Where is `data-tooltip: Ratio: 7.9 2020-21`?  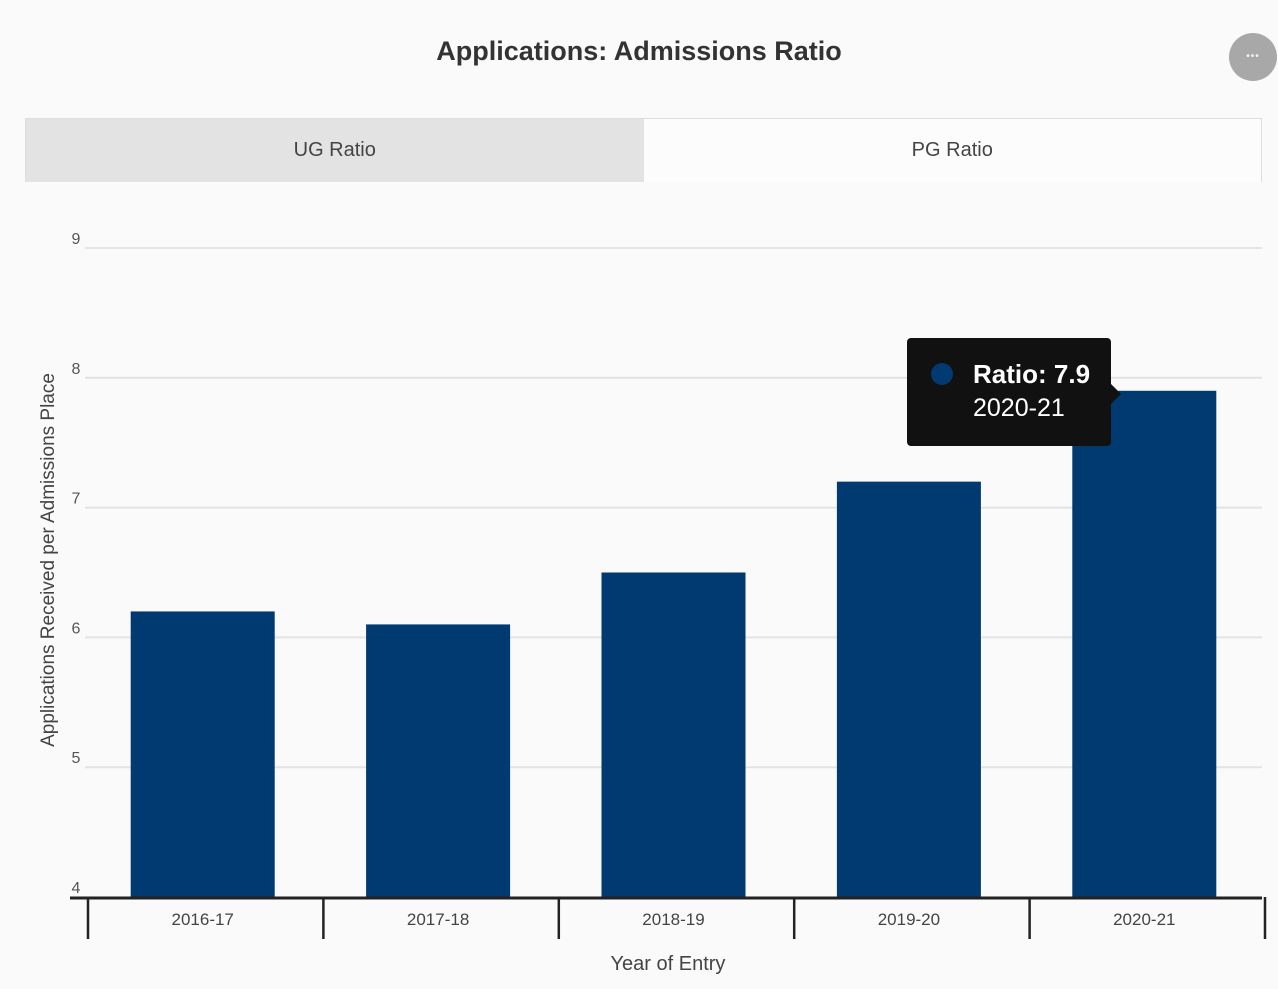 data-tooltip: Ratio: 7.9 2020-21 is located at coordinates (1014, 392).